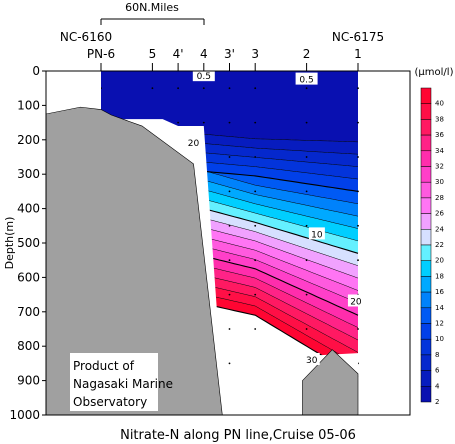 The height and width of the screenshot is (444, 455). Describe the element at coordinates (437, 402) in the screenshot. I see `colorbar-tick-label: 2` at that location.